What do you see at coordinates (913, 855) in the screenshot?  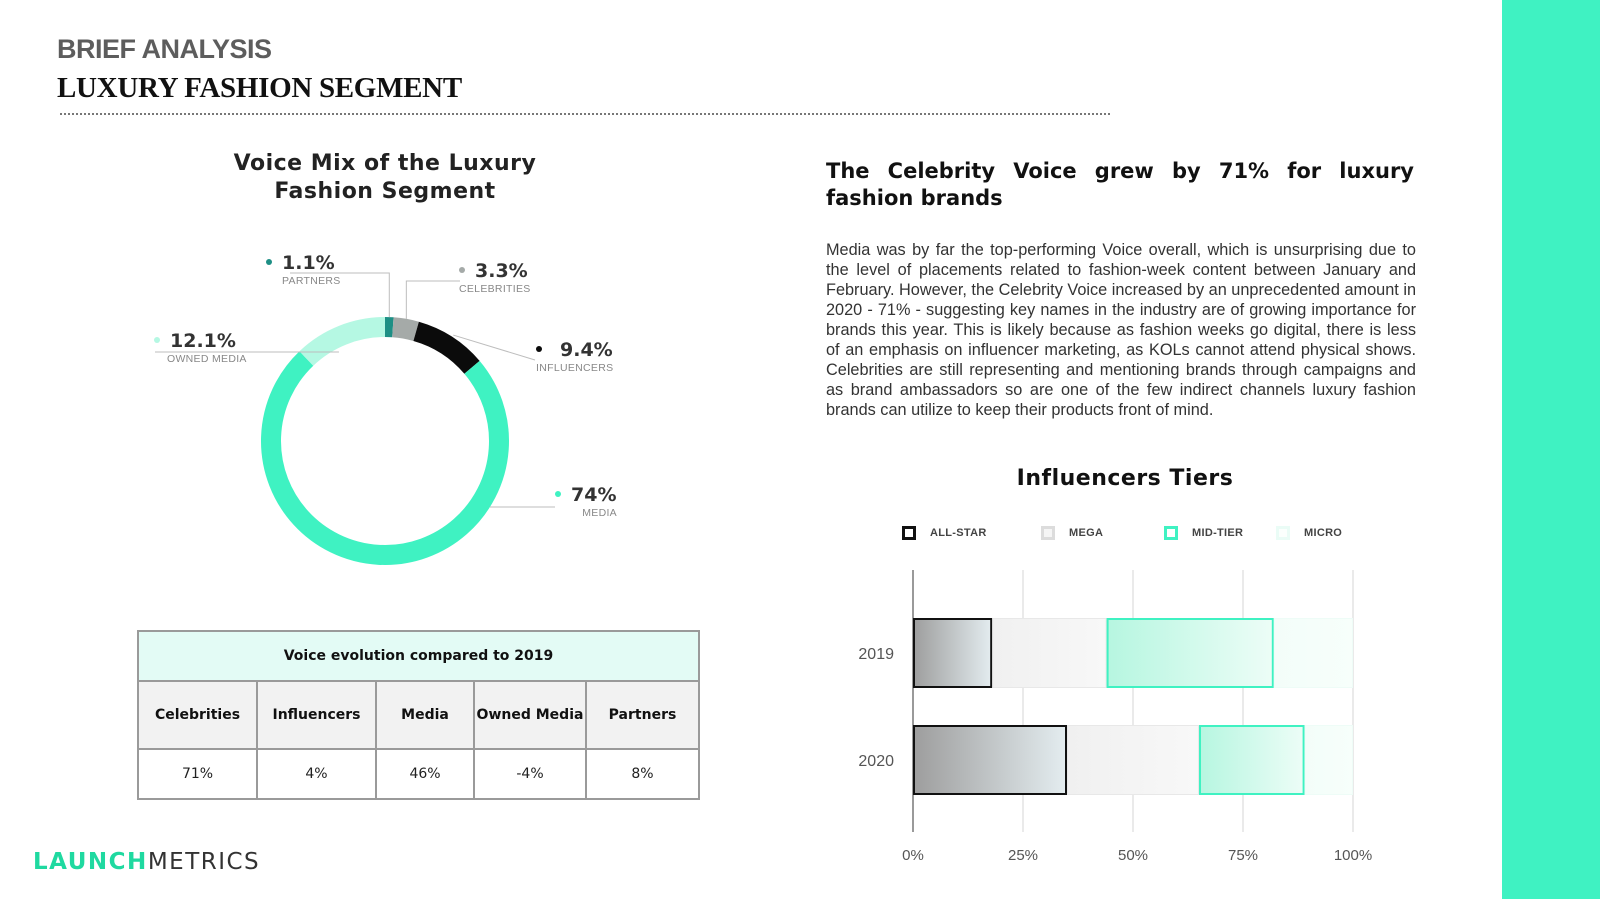 I see `x-tick-label: 0%` at bounding box center [913, 855].